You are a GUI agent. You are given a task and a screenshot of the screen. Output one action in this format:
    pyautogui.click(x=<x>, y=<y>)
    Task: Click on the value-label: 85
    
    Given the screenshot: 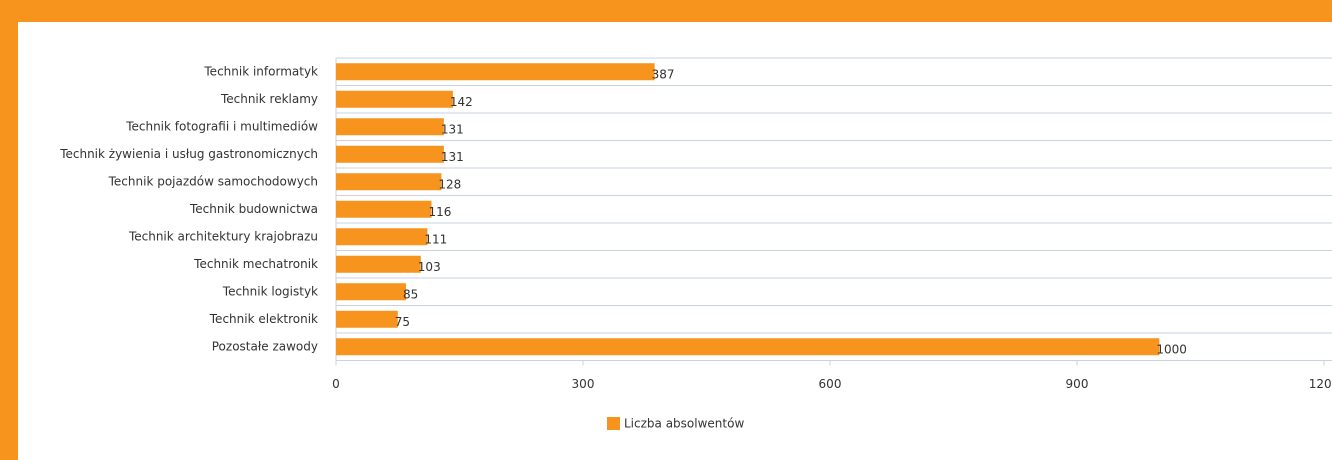 What is the action you would take?
    pyautogui.click(x=410, y=294)
    